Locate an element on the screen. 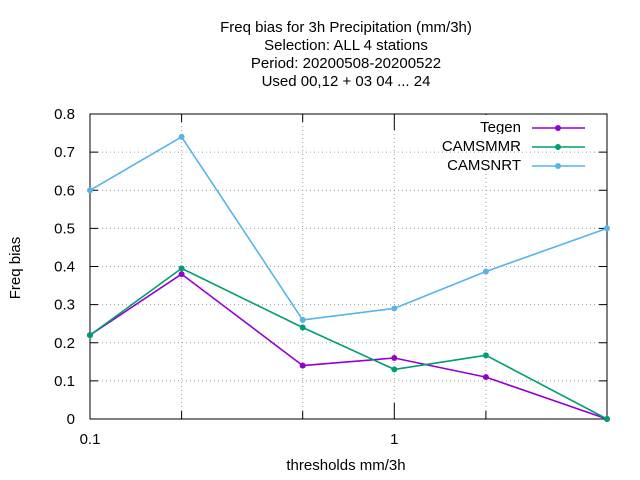 The height and width of the screenshot is (480, 640). y-tick-label: 0.3 is located at coordinates (64, 305).